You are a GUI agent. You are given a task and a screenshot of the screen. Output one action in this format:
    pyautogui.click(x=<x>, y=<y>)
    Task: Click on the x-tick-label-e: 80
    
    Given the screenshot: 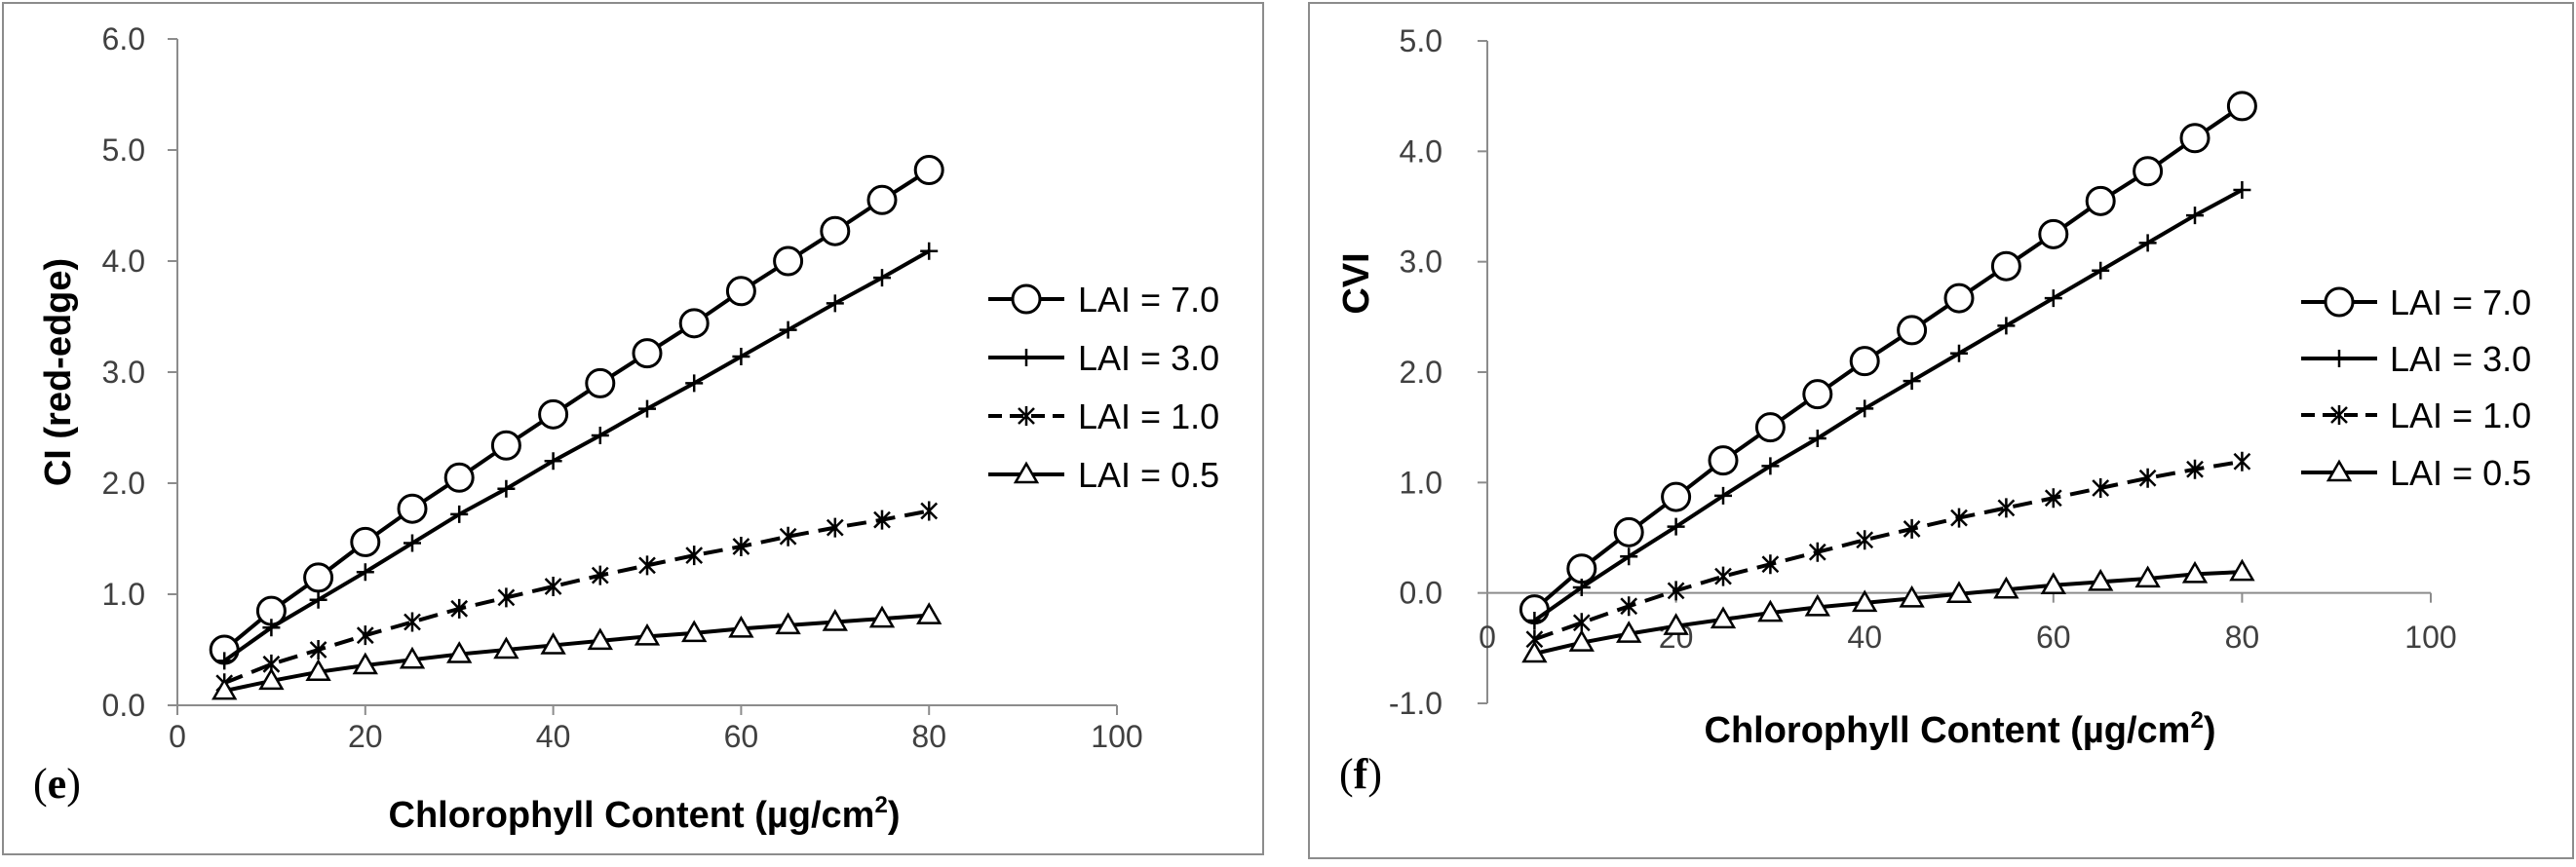 What is the action you would take?
    pyautogui.click(x=928, y=737)
    